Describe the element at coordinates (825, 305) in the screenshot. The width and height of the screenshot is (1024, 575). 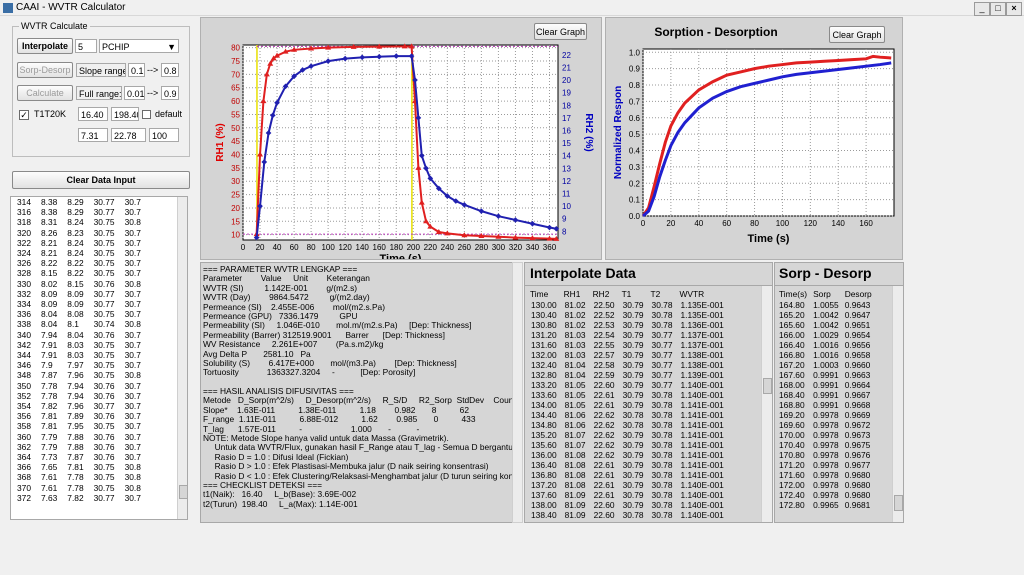
I see `sorp-row: 164.80 1.0055 0.9643` at that location.